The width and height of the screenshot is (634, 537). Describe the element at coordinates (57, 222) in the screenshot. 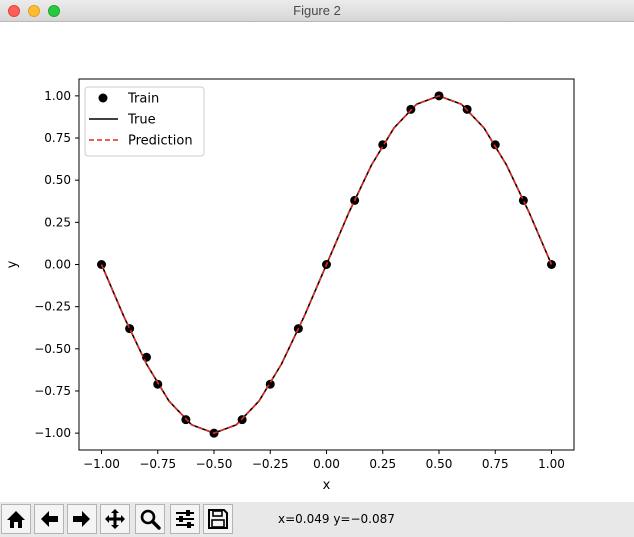

I see `y-tick-label: 0.25` at that location.